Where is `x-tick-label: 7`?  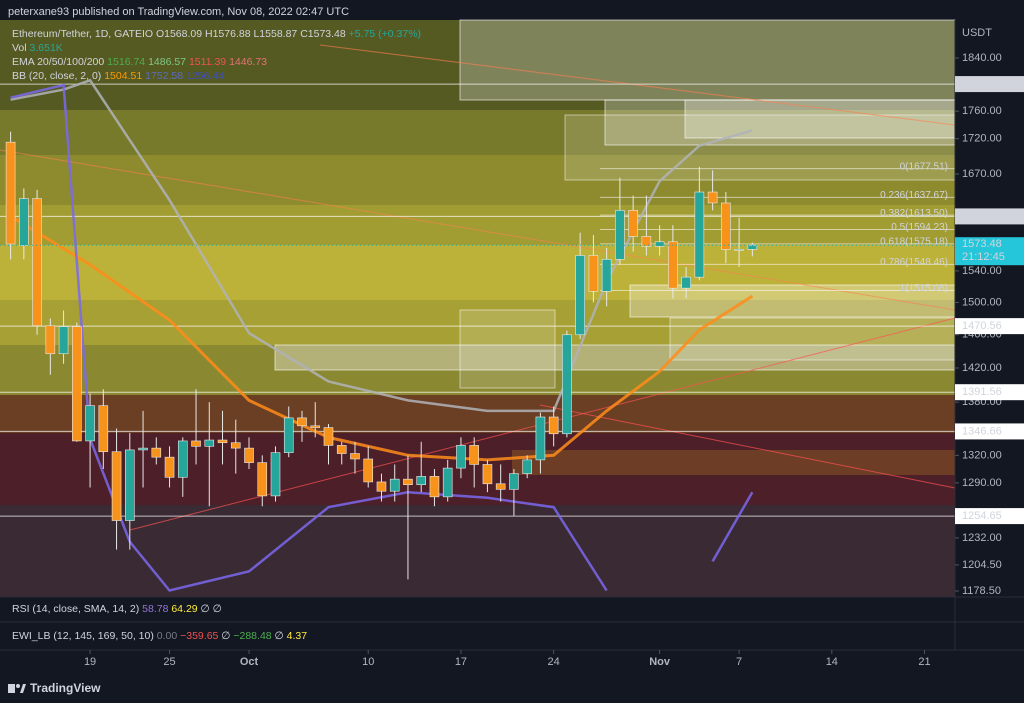 x-tick-label: 7 is located at coordinates (739, 662).